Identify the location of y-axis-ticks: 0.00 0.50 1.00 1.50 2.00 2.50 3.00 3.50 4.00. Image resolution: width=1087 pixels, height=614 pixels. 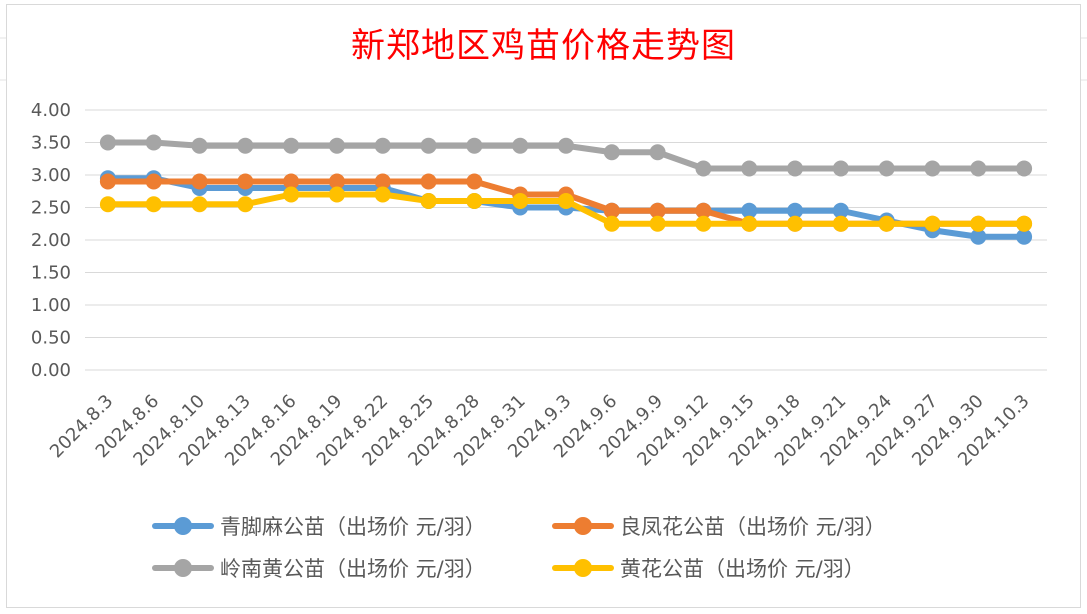
(51, 240).